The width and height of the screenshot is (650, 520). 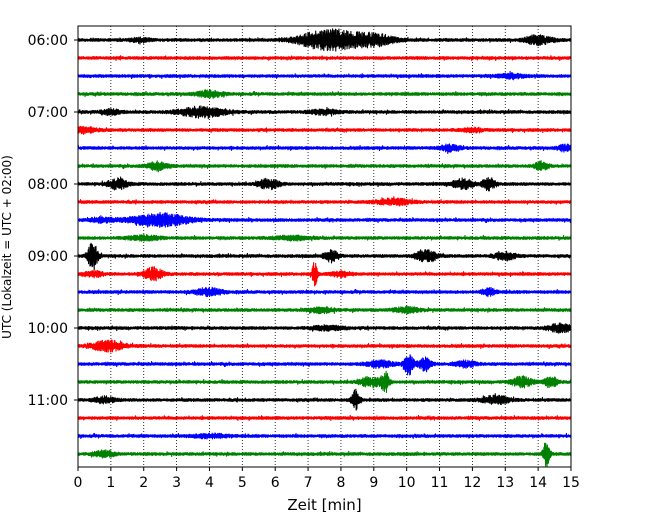 I want to click on y-tick-label: 09:00, so click(x=48, y=257).